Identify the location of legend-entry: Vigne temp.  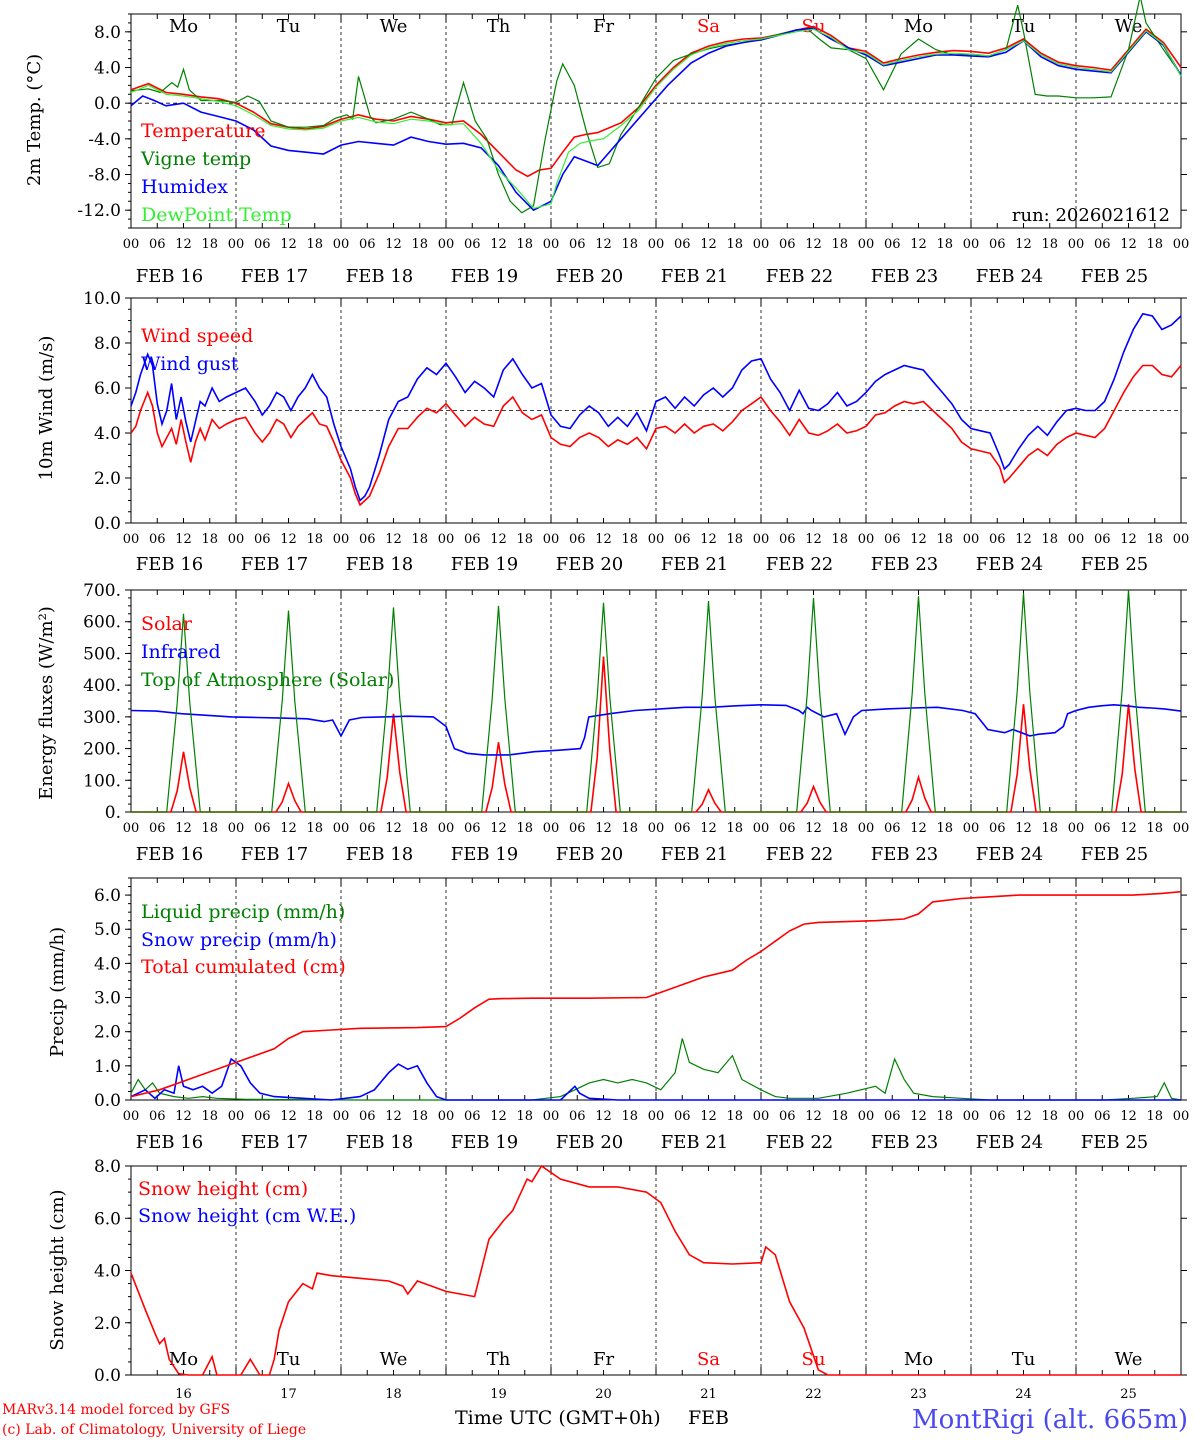
(195, 159).